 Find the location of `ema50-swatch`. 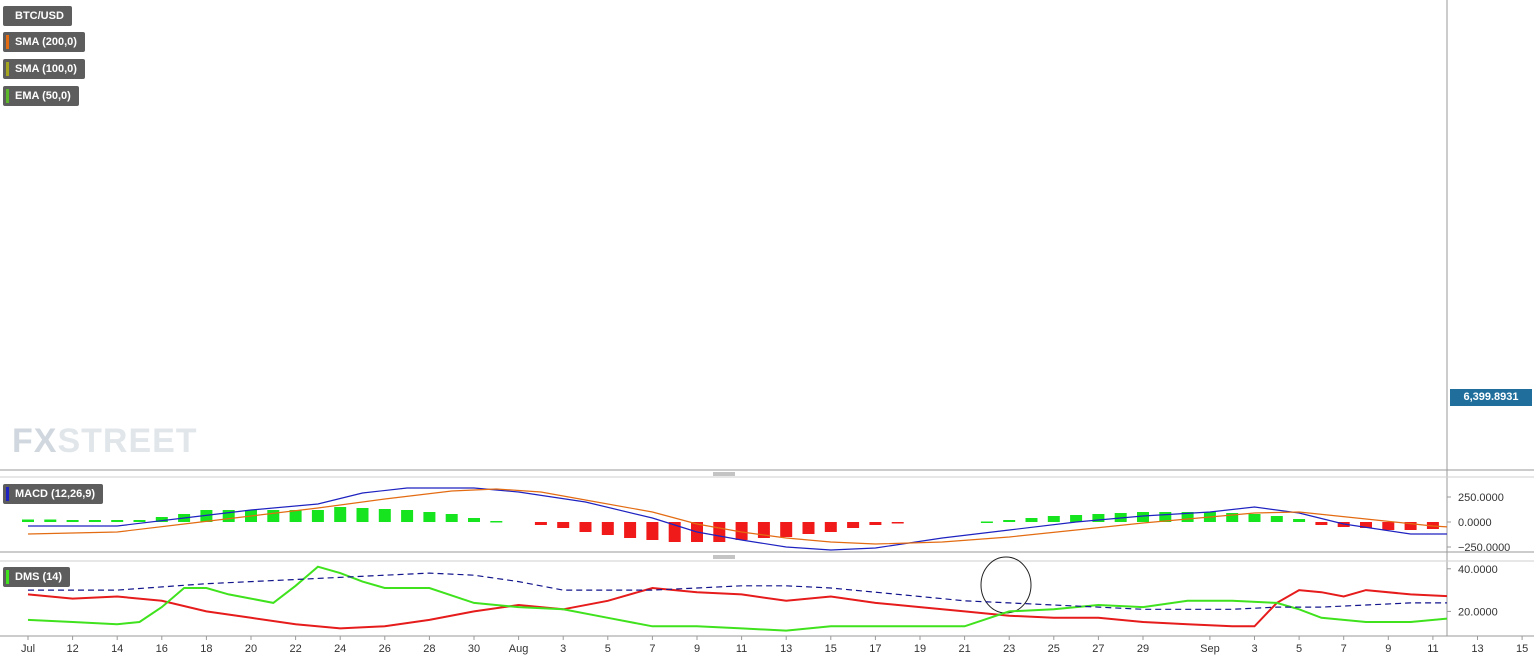

ema50-swatch is located at coordinates (7, 96).